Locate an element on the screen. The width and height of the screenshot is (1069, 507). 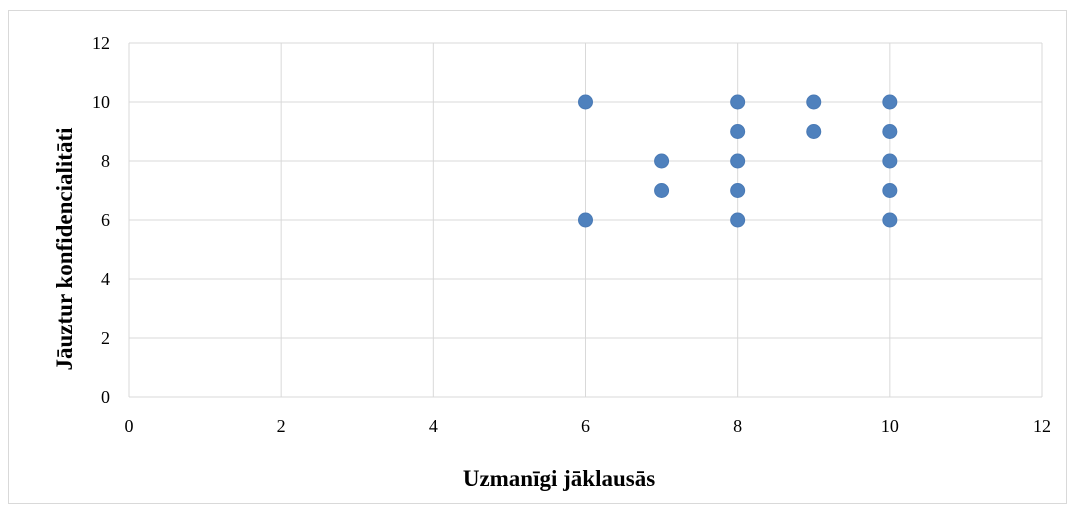
data-points is located at coordinates (738, 161).